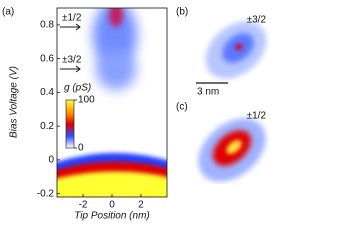 This screenshot has height=248, width=338. Describe the element at coordinates (208, 92) in the screenshot. I see `scale-bar-label: 3 nm` at that location.